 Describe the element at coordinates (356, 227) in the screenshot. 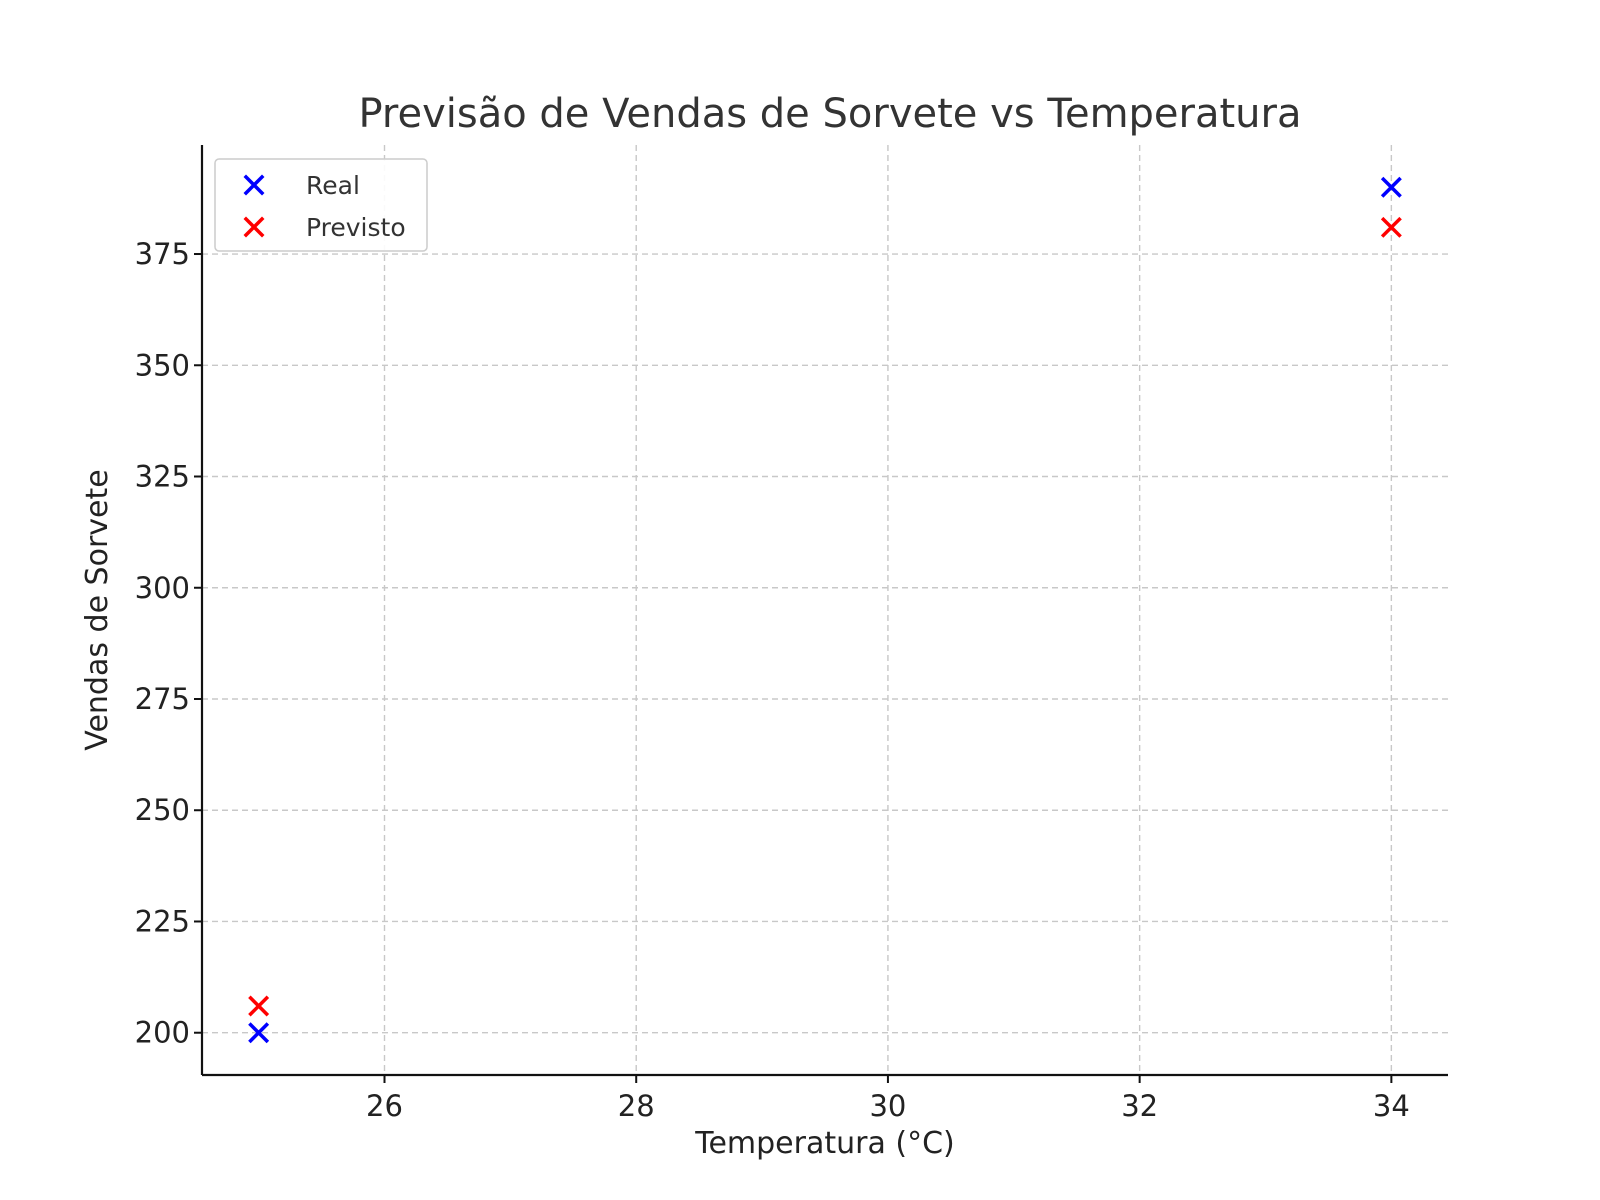

I see `legend-label-previsto: Previsto` at that location.